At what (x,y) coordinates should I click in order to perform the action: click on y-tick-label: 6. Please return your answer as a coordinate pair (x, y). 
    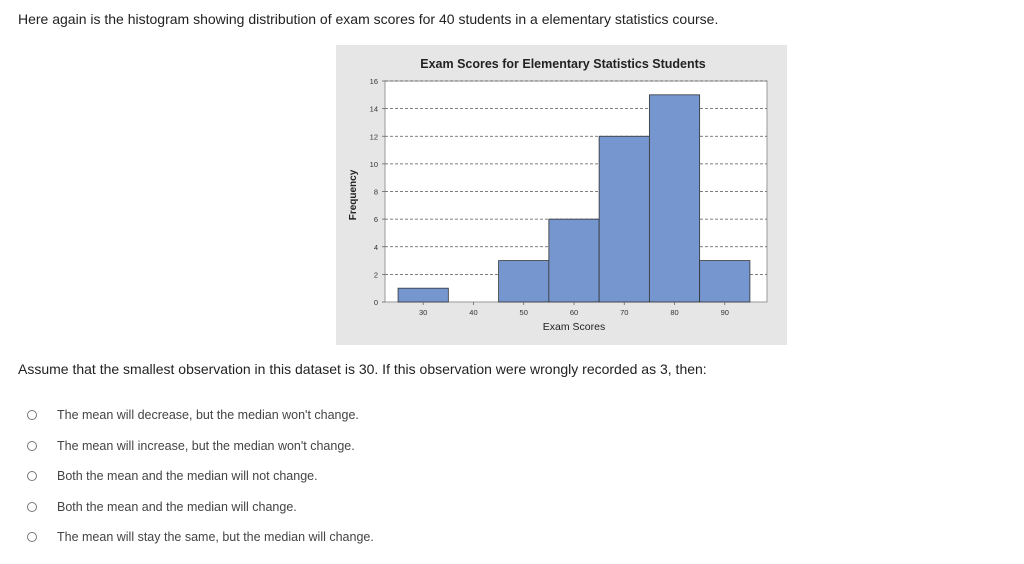
    Looking at the image, I should click on (376, 219).